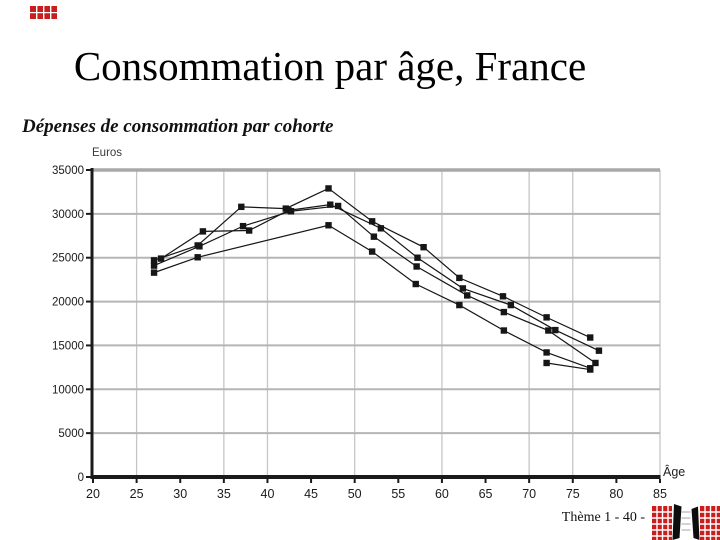  Describe the element at coordinates (375, 477) in the screenshot. I see `x-axis-line` at that location.